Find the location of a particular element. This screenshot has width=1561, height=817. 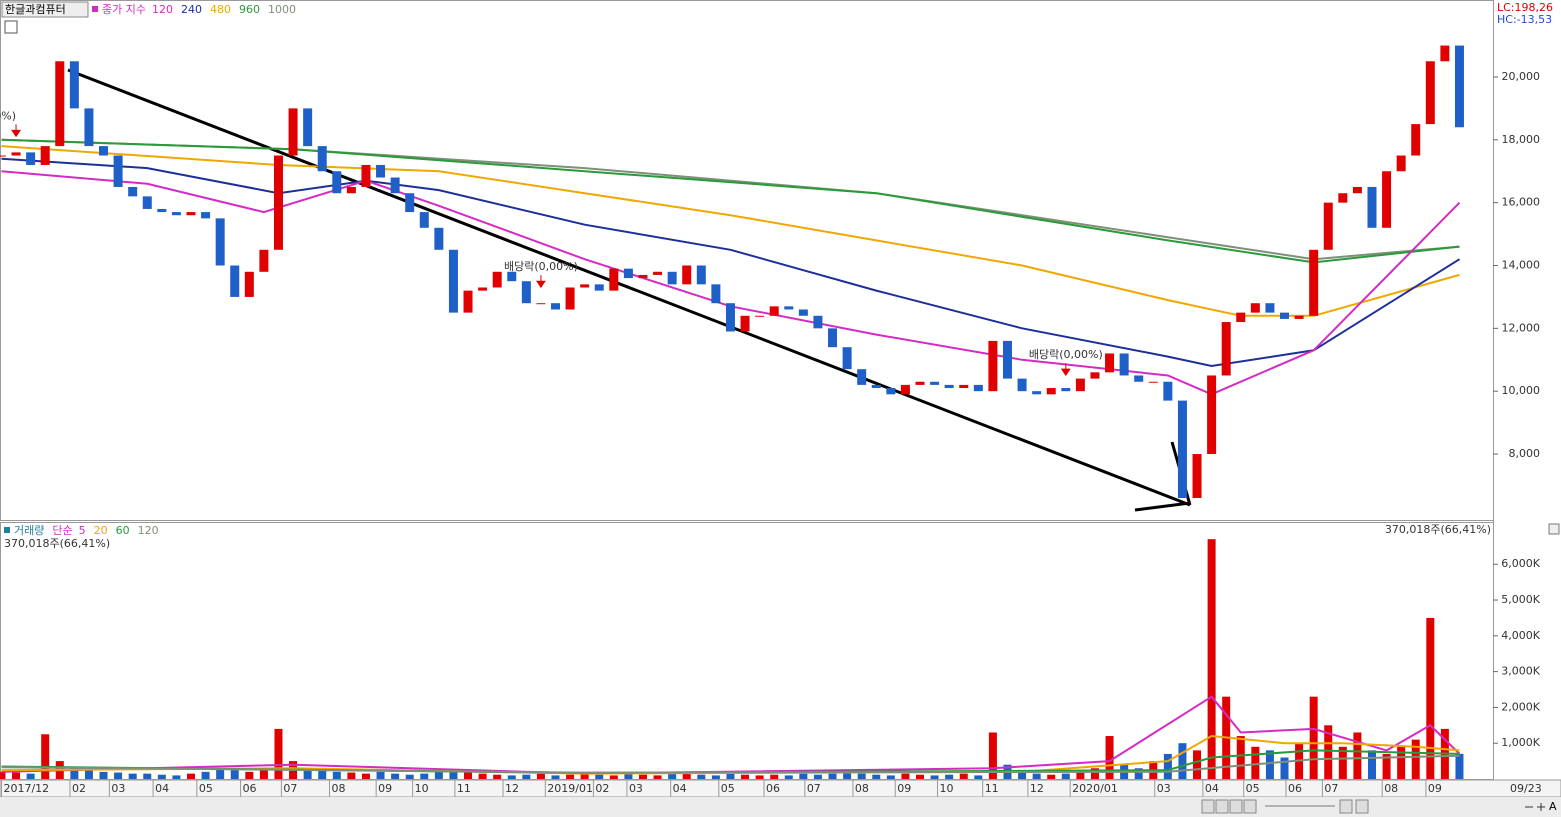

legend-entry: 120 is located at coordinates (148, 530).